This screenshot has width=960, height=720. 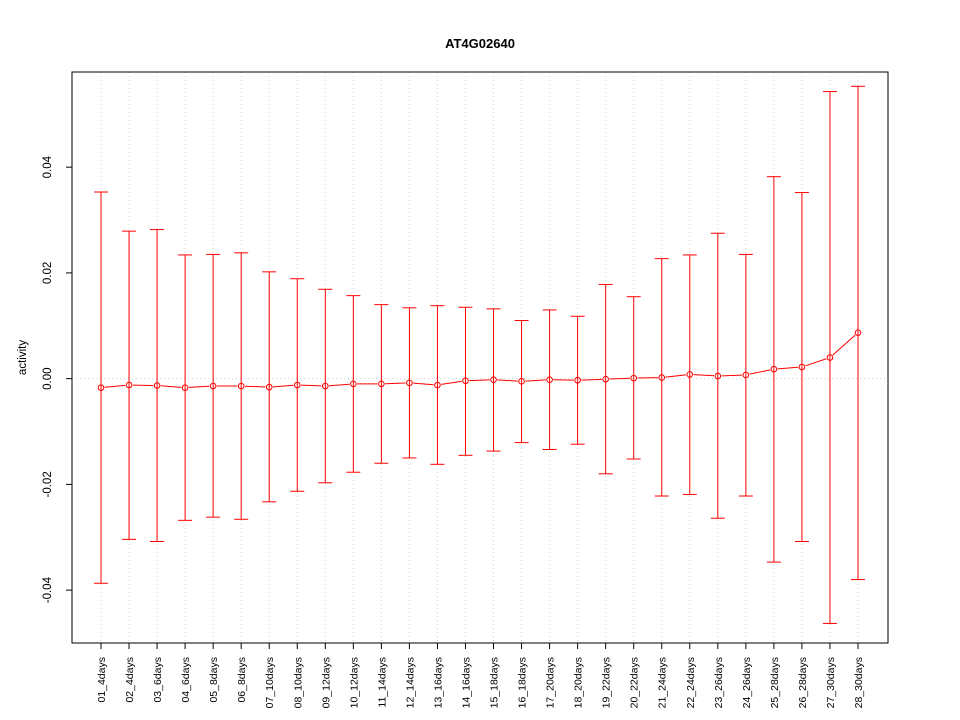 I want to click on x-tick-label: 16_18days, so click(x=523, y=682).